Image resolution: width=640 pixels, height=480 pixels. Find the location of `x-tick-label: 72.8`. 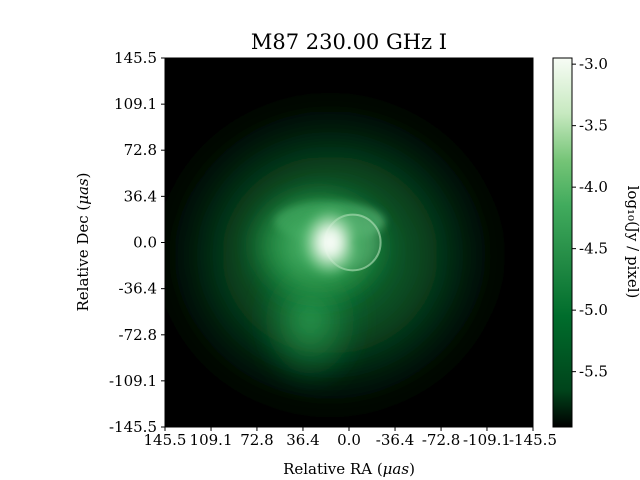

x-tick-label: 72.8 is located at coordinates (256, 440).